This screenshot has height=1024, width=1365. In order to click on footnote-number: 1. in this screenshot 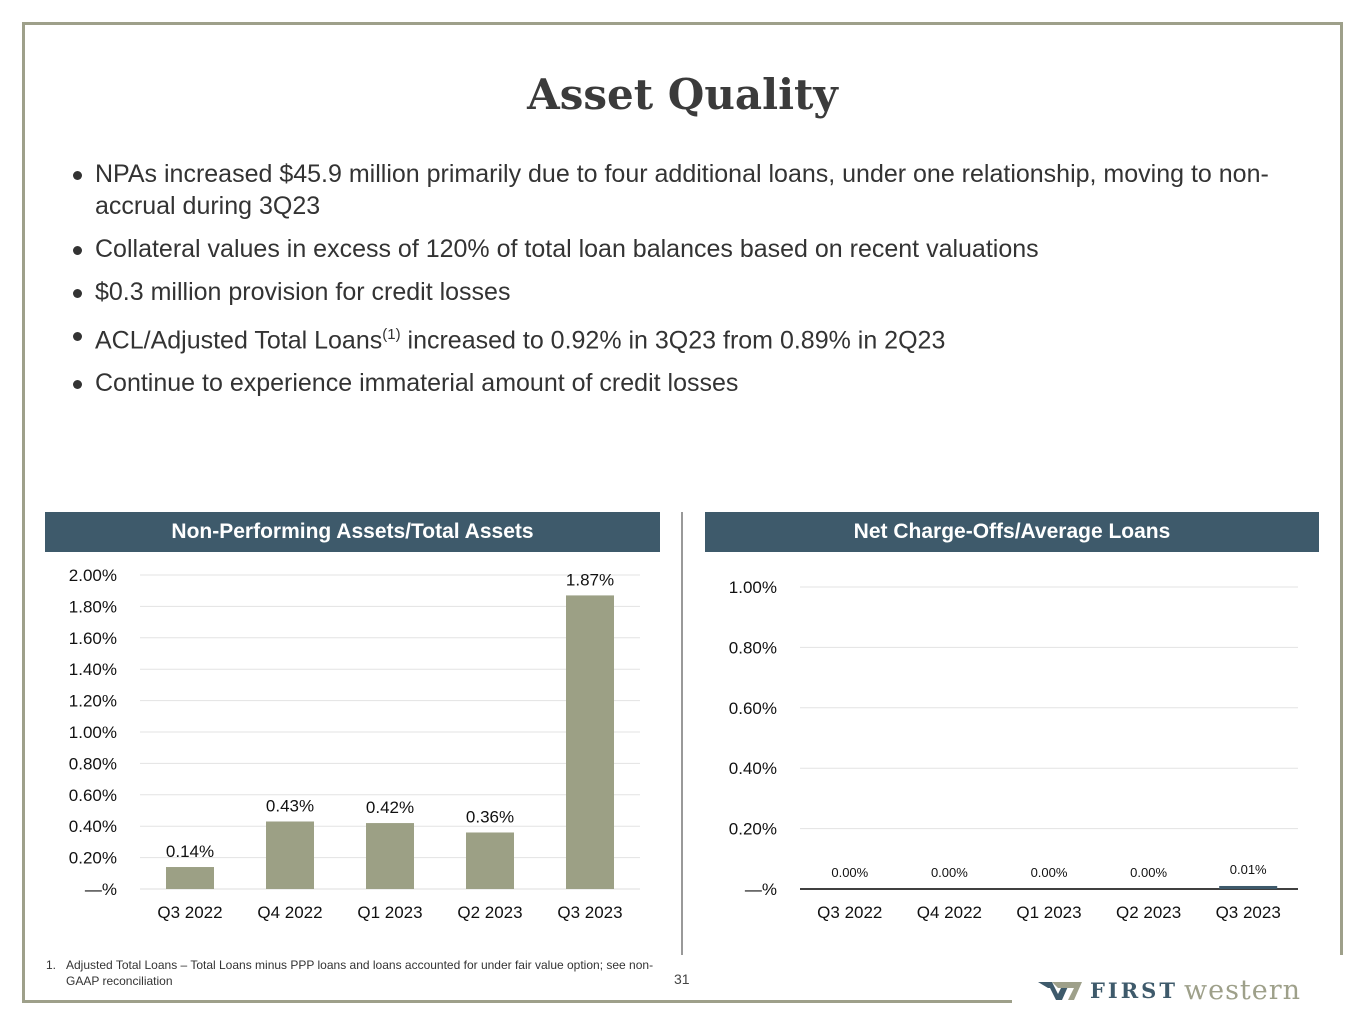, I will do `click(51, 965)`.